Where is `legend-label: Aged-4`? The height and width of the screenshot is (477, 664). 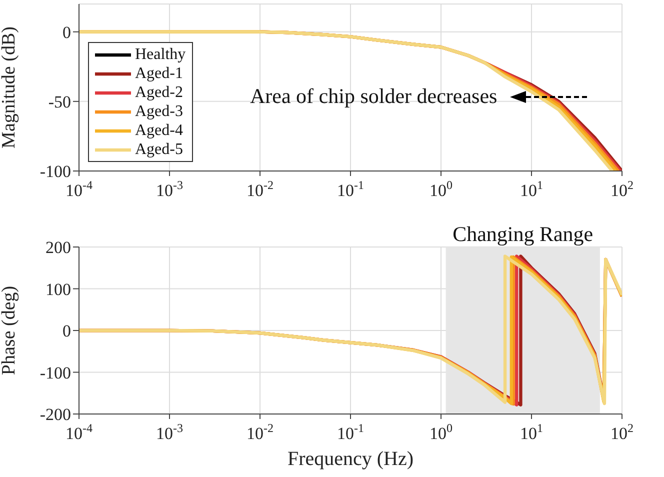 legend-label: Aged-4 is located at coordinates (159, 131).